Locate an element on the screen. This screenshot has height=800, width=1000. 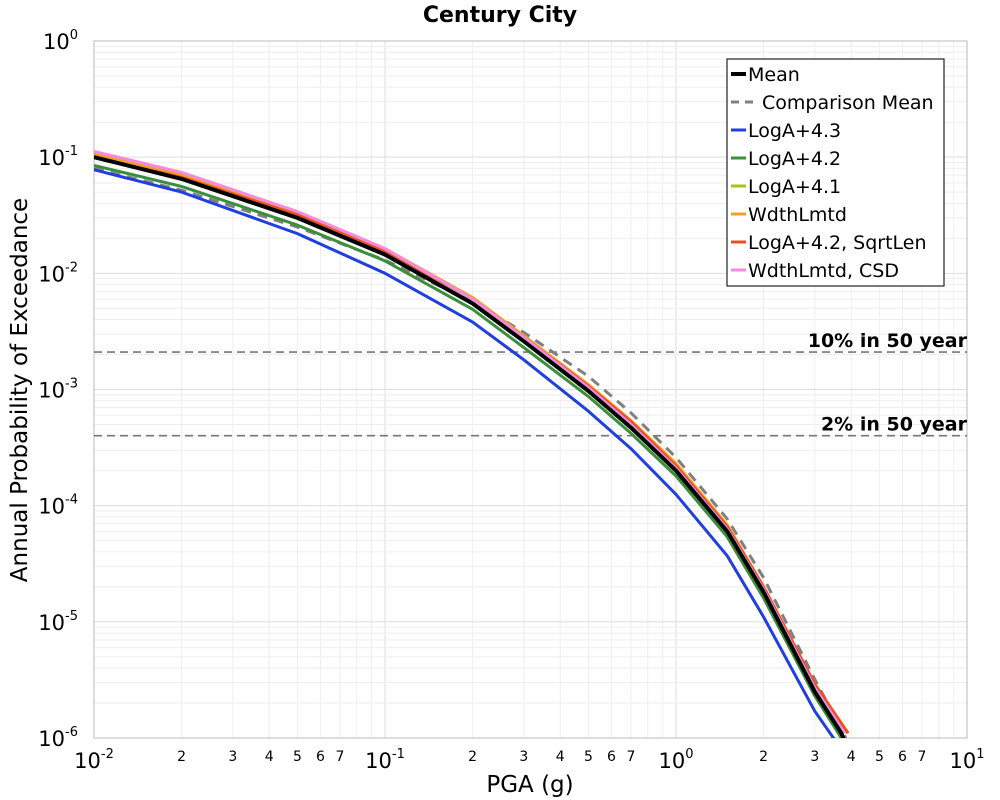
x-tick-label: 10¹ is located at coordinates (966, 760).